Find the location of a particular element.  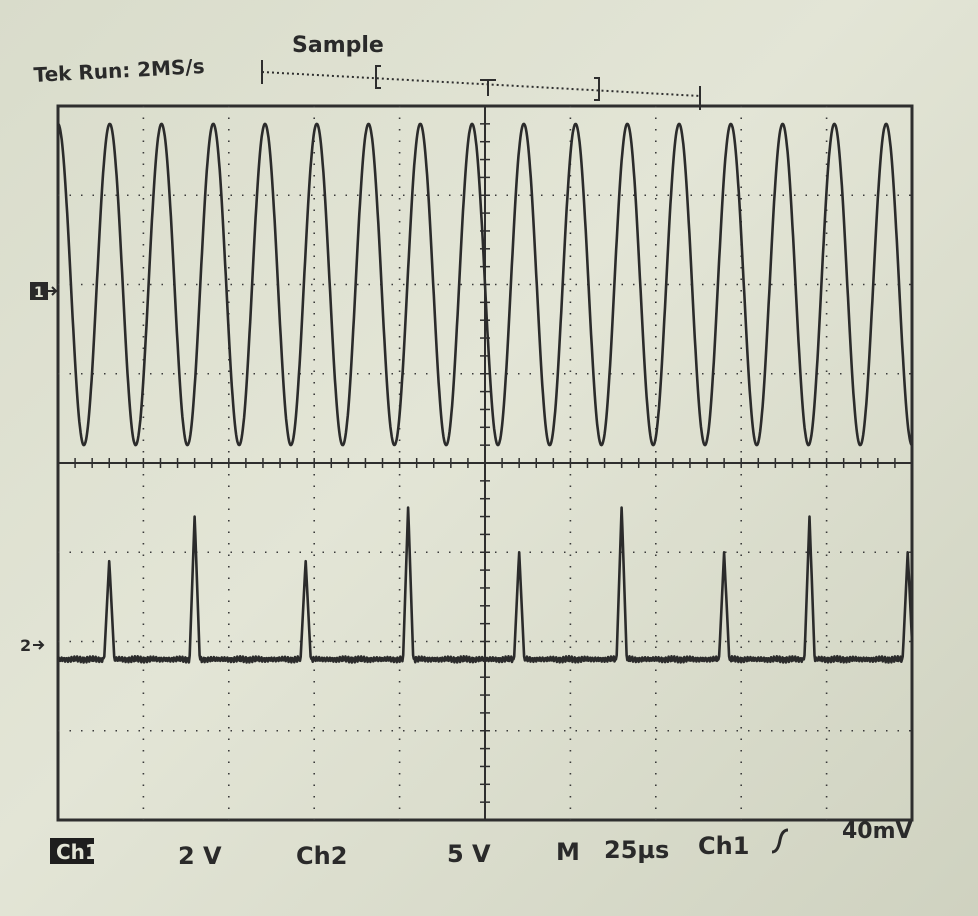

ch1-scale: 2 V is located at coordinates (200, 856).